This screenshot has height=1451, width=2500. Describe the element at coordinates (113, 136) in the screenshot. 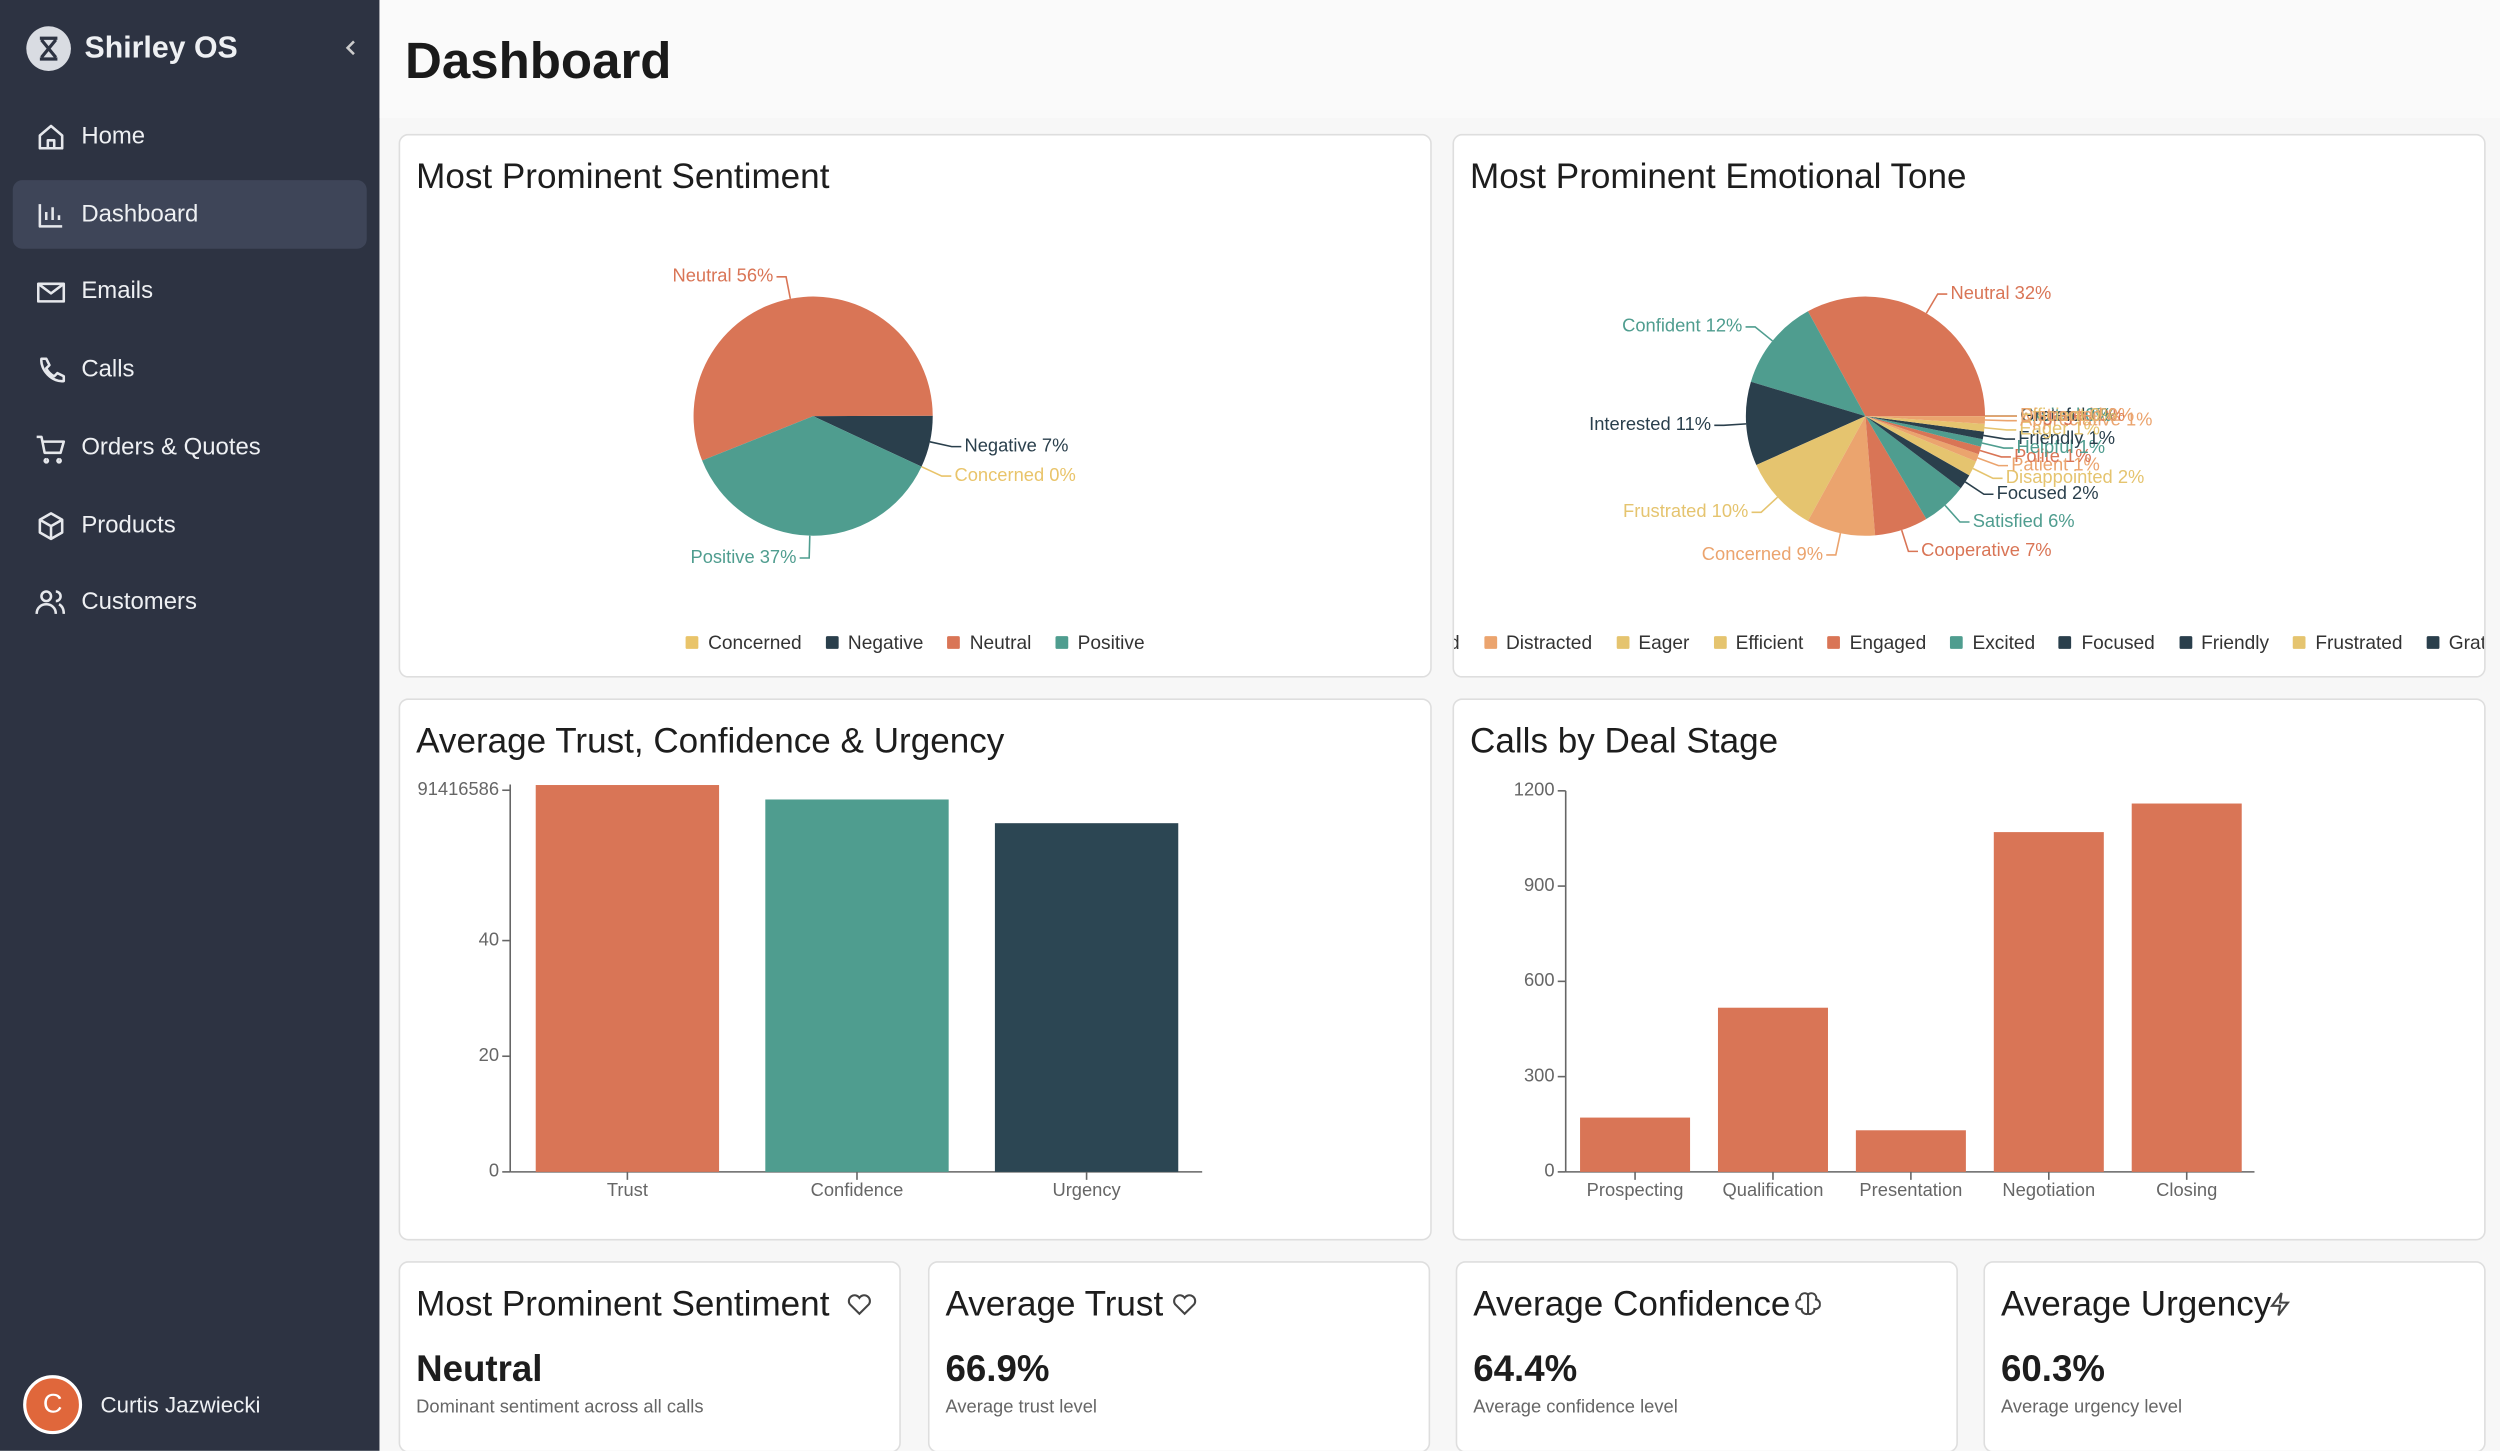

I see `nav-label: Home` at that location.